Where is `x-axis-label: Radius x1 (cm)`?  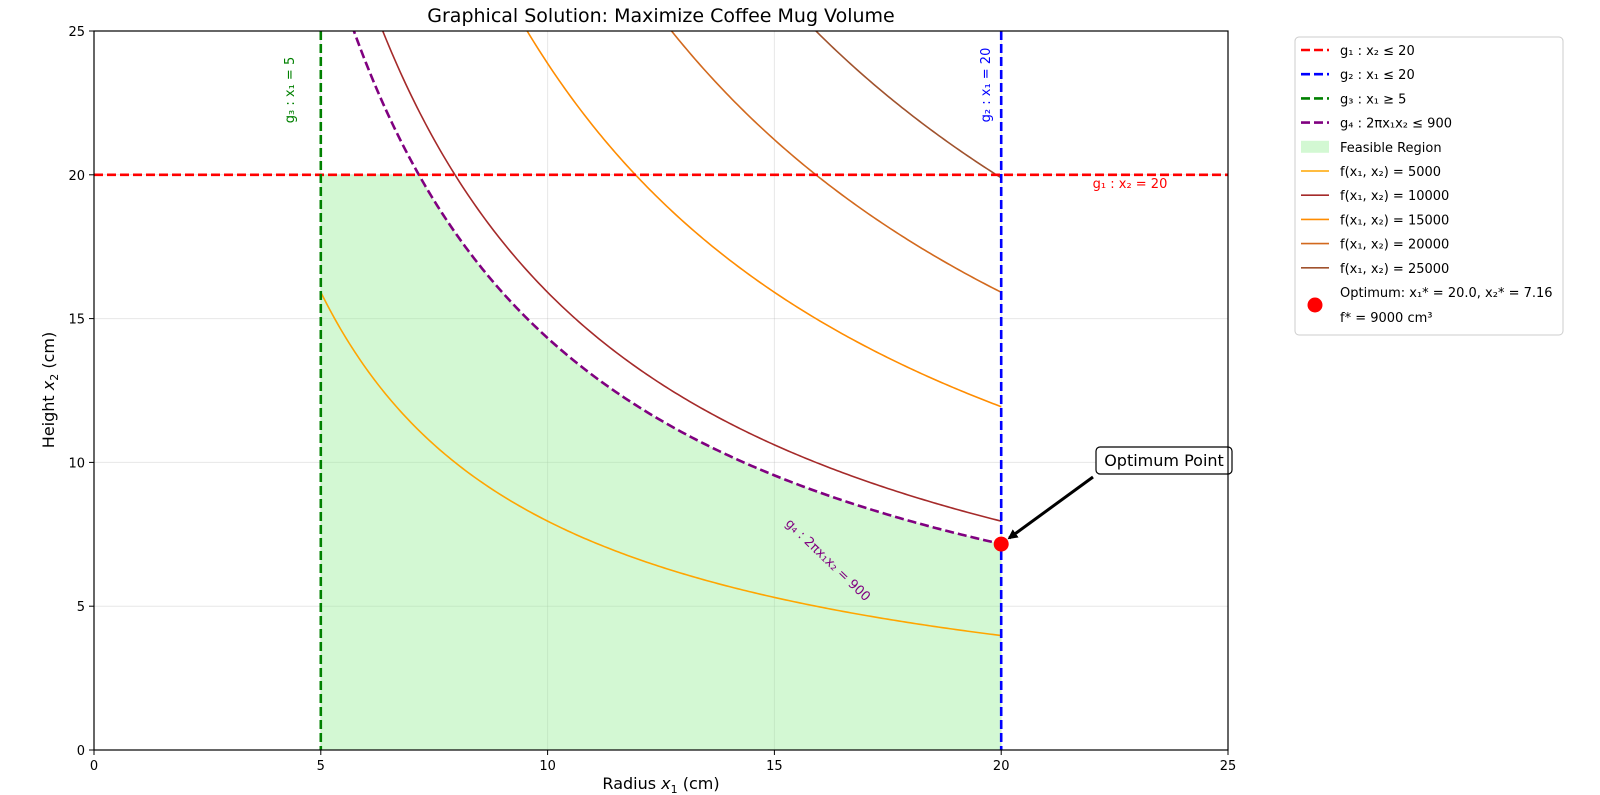 x-axis-label: Radius x1 (cm) is located at coordinates (660, 784).